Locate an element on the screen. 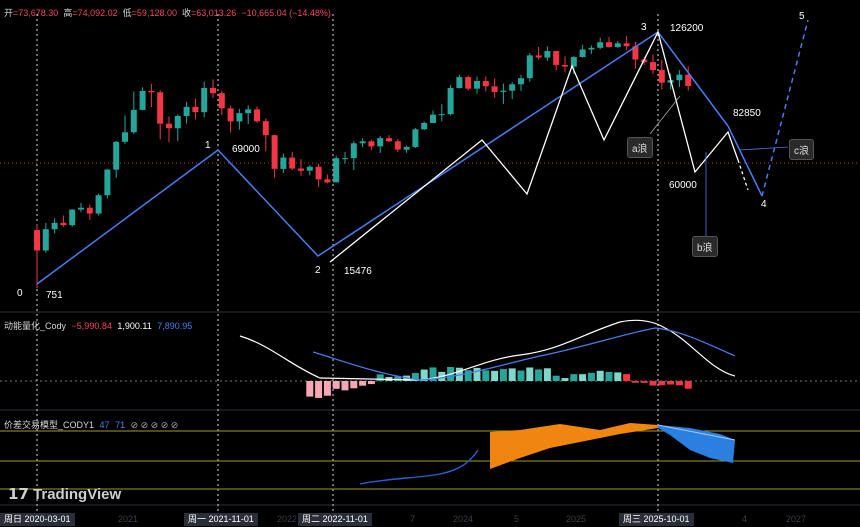 The width and height of the screenshot is (860, 527). close-label: 收 is located at coordinates (186, 13).